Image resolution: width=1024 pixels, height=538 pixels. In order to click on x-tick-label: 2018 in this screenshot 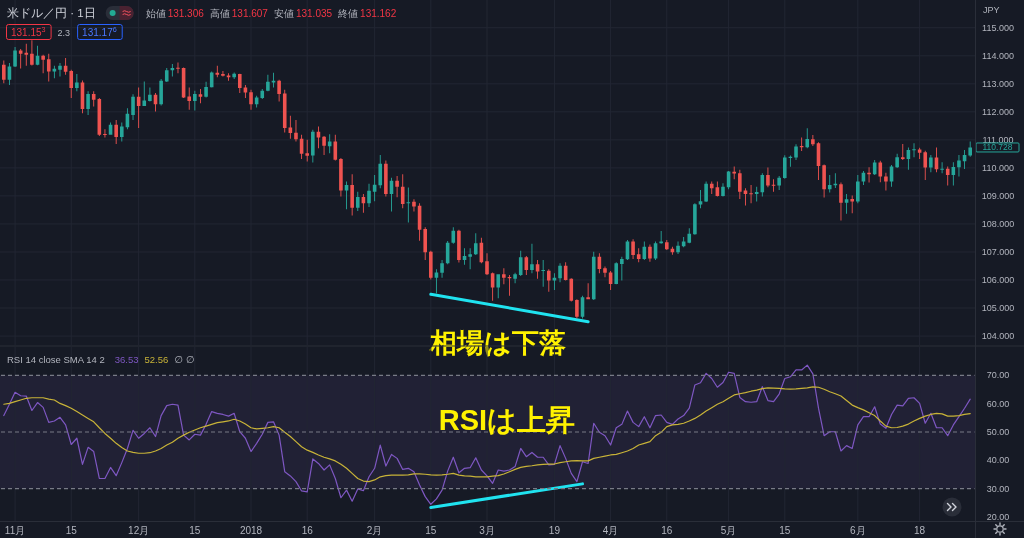, I will do `click(251, 530)`.